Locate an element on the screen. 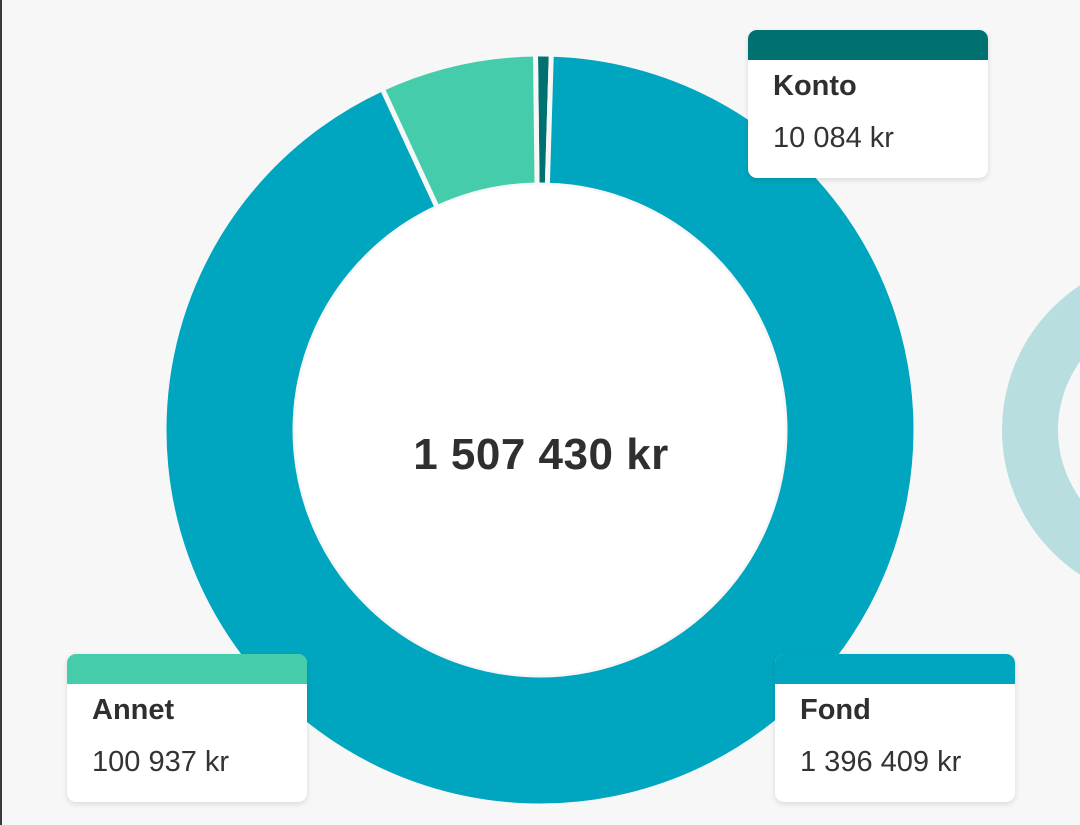 This screenshot has height=825, width=1080. legend-color-bar-konto is located at coordinates (868, 45).